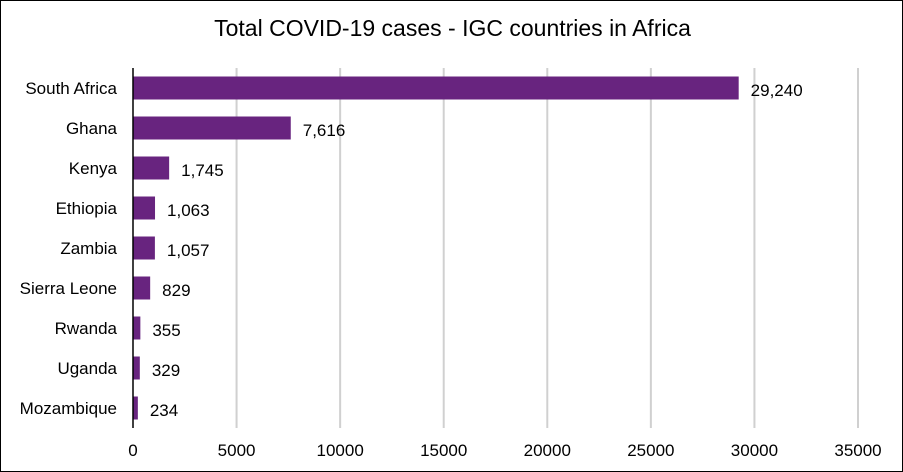 This screenshot has height=472, width=903. What do you see at coordinates (188, 210) in the screenshot?
I see `data-label: 1,063` at bounding box center [188, 210].